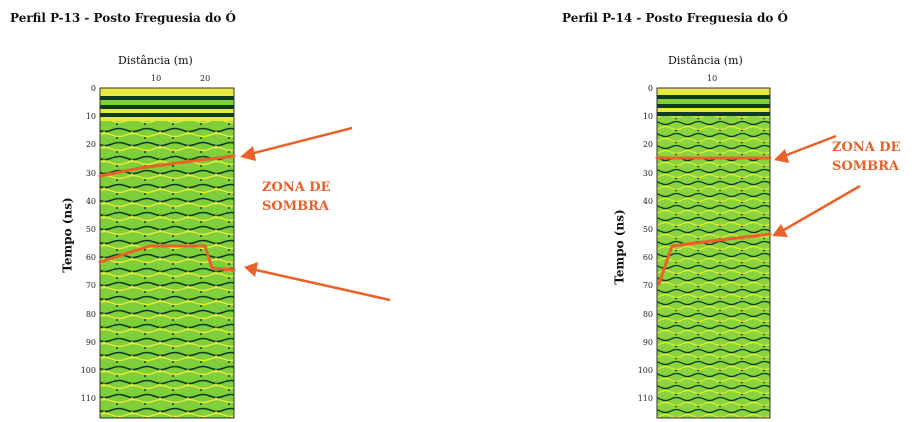 The height and width of the screenshot is (422, 920). I want to click on panel-2-x-tick: 10, so click(712, 78).